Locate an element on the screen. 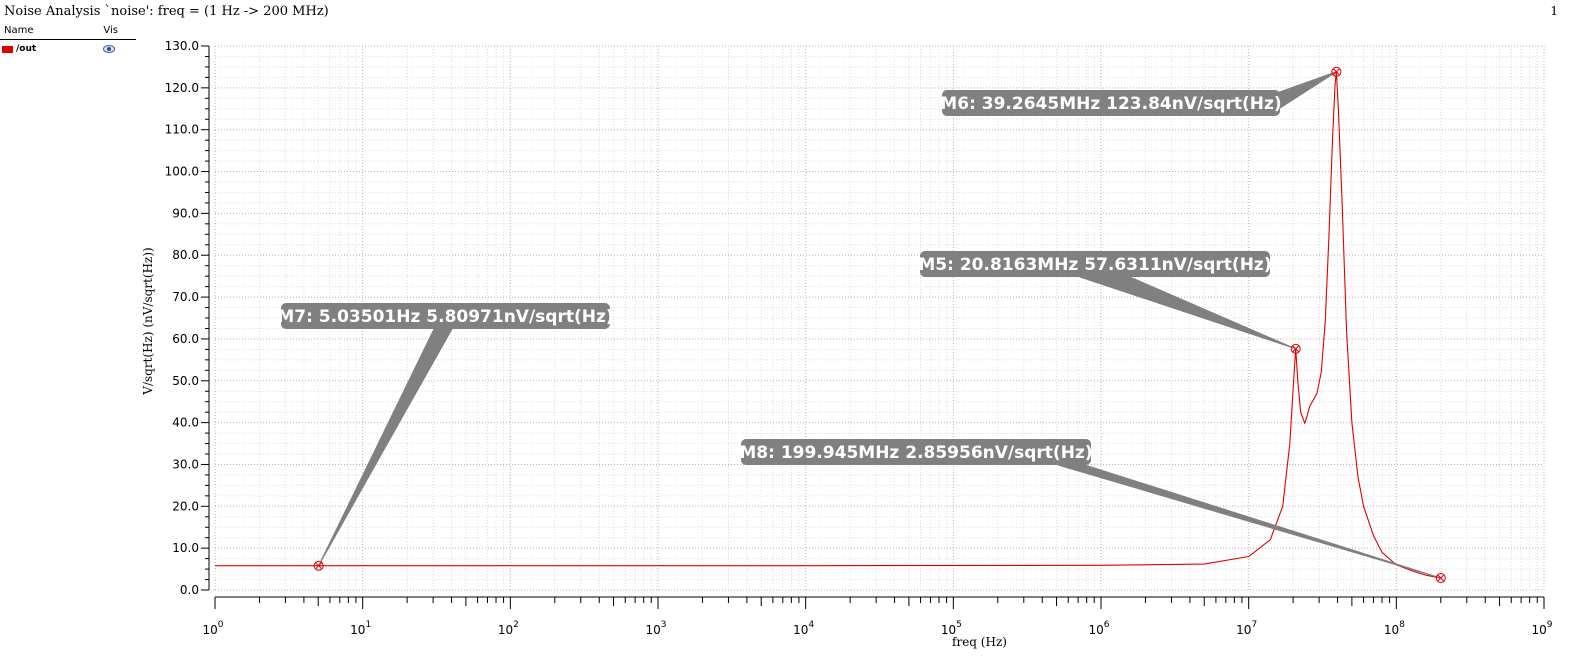 The image size is (1596, 665). x-tick-exponent: 9 is located at coordinates (1550, 625).